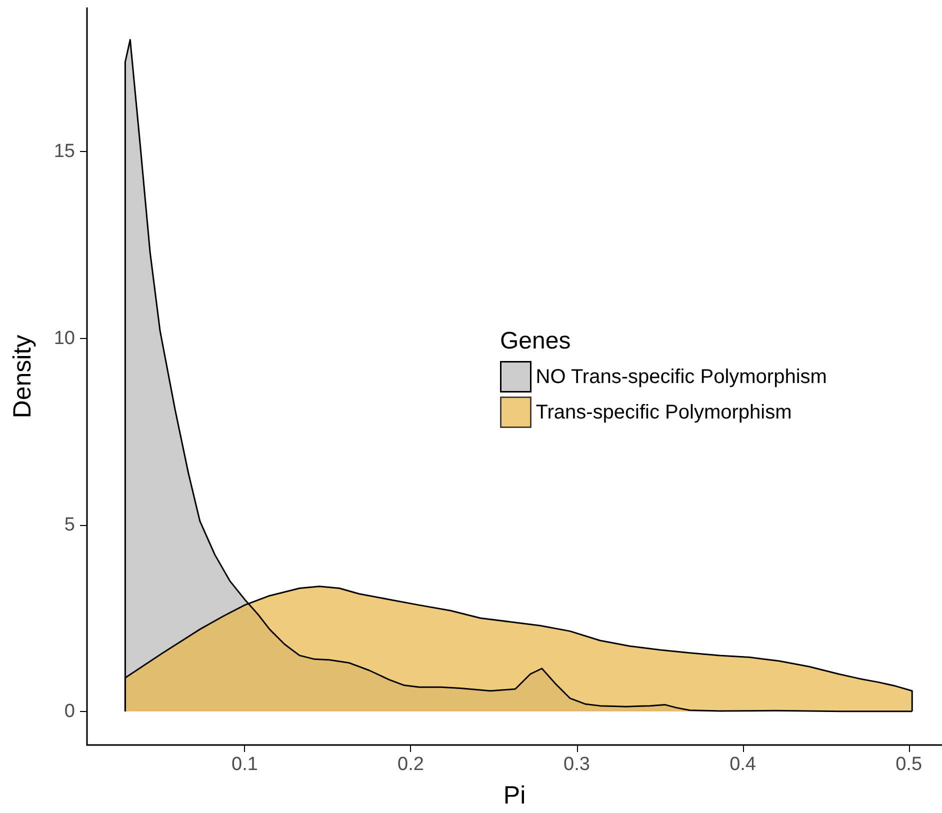  Describe the element at coordinates (69, 711) in the screenshot. I see `y-tick-label: 0` at that location.